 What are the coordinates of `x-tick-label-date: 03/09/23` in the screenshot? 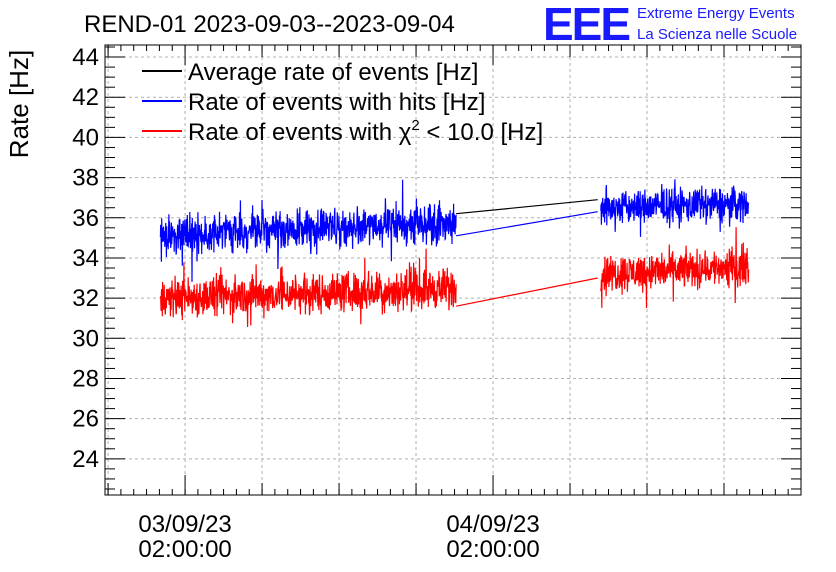 It's located at (184, 524).